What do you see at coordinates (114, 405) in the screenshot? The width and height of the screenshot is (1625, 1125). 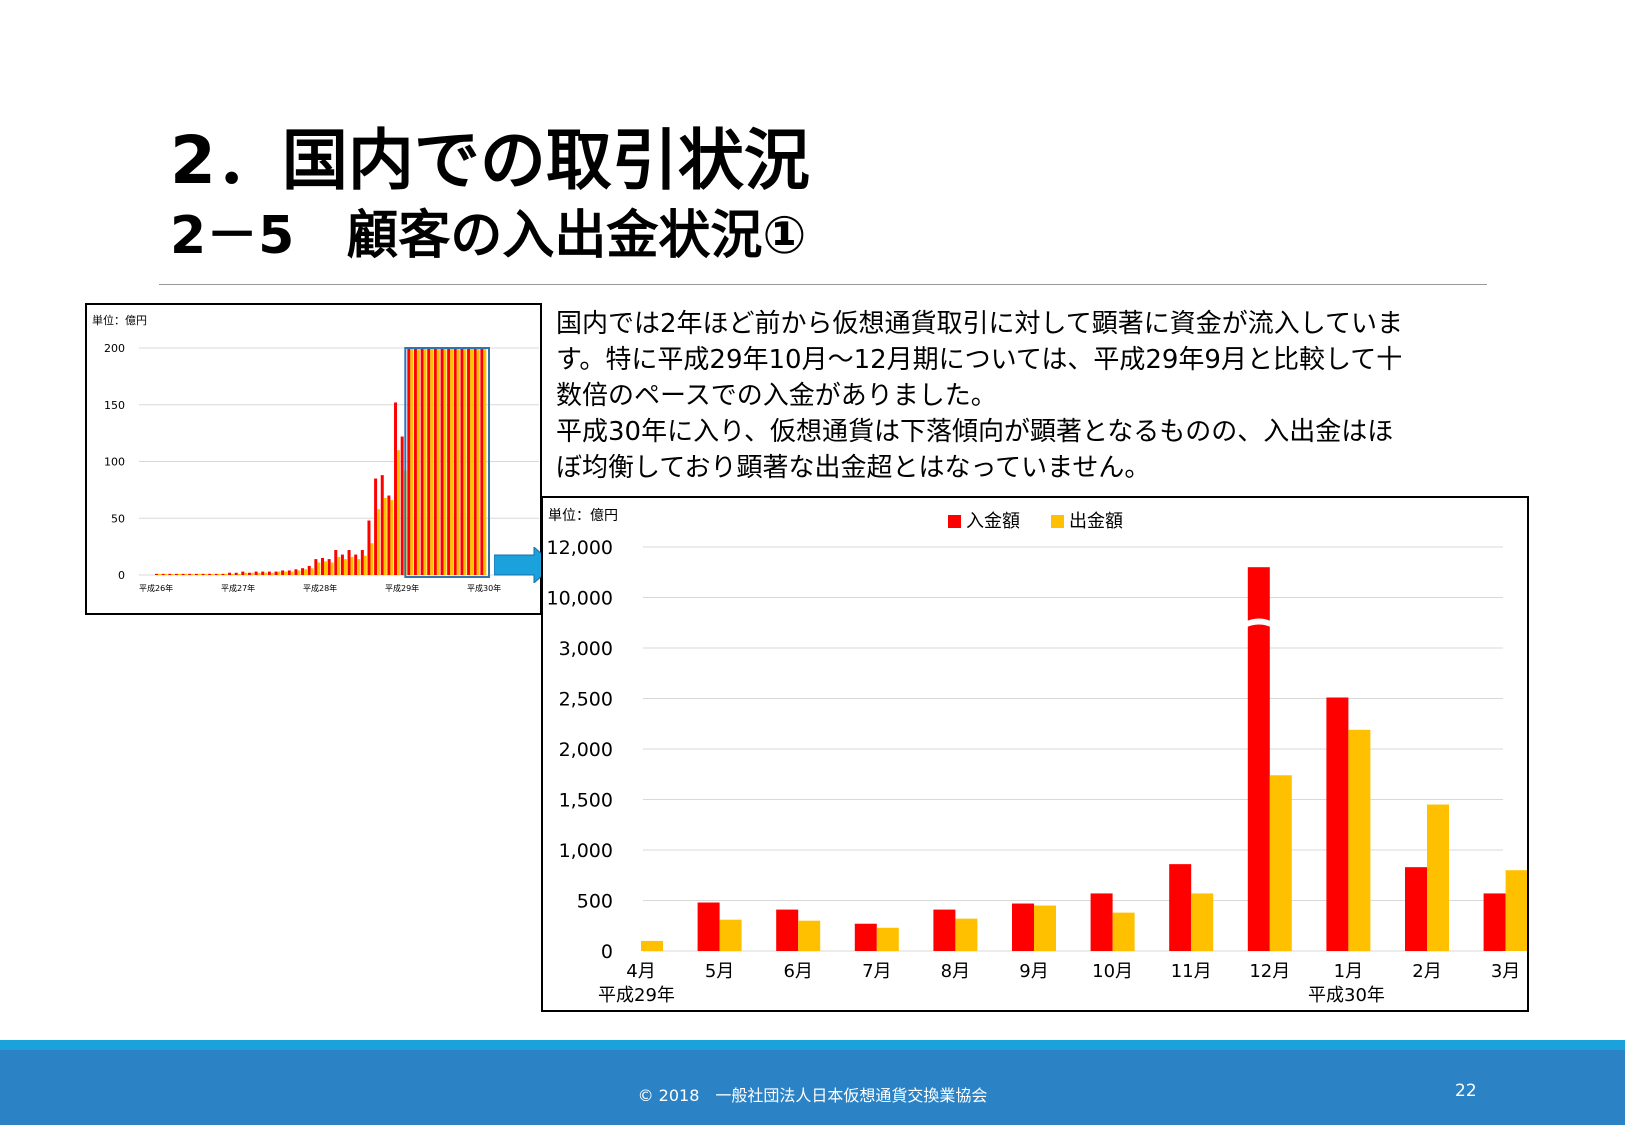 I see `y-tick-label: 150` at bounding box center [114, 405].